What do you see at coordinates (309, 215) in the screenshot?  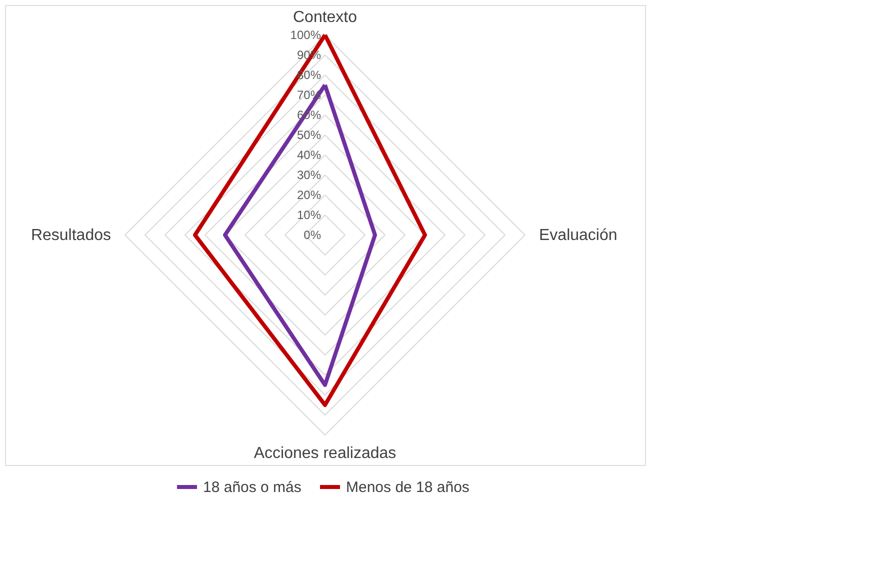 I see `y-tick-label: 10%` at bounding box center [309, 215].